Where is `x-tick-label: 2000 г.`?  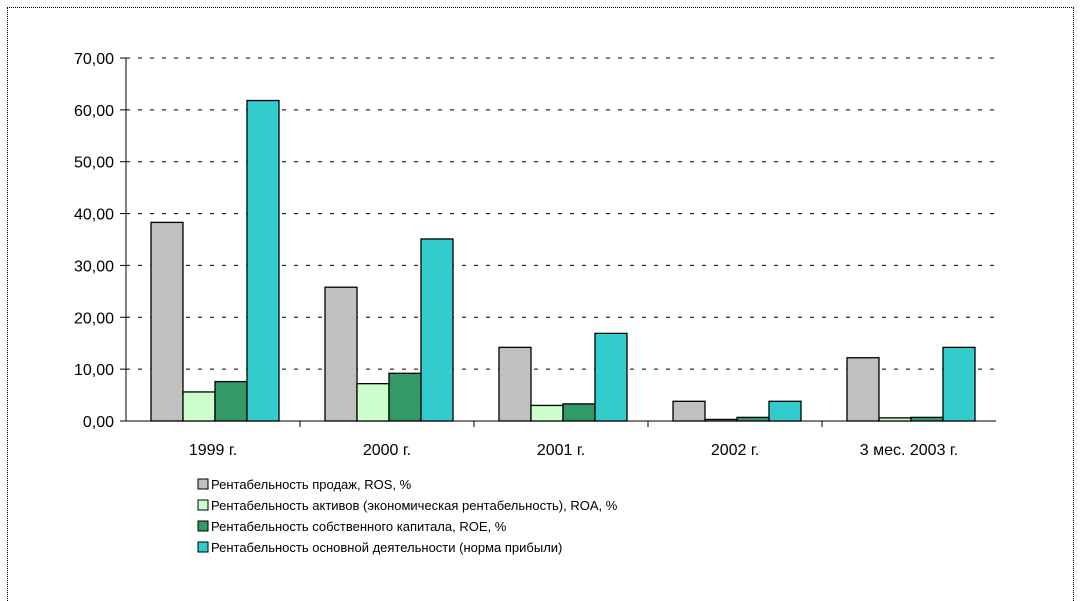
x-tick-label: 2000 г. is located at coordinates (387, 450).